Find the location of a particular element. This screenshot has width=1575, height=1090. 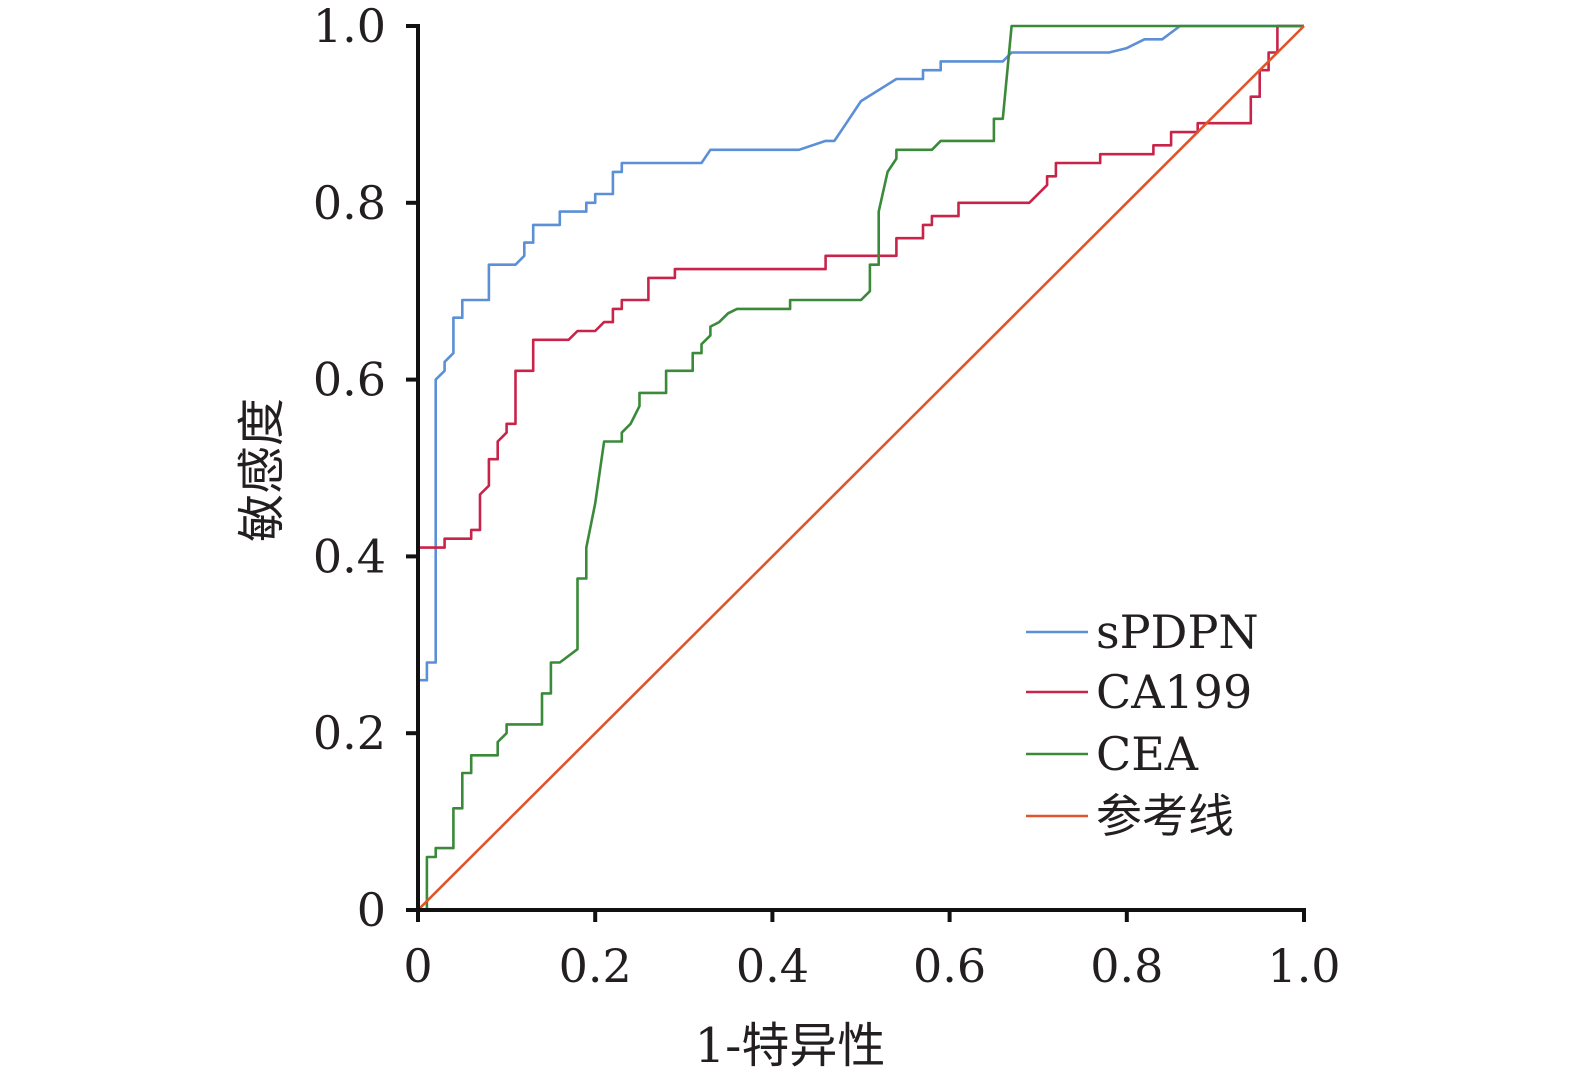

legend-item: CA199 is located at coordinates (1139, 692).